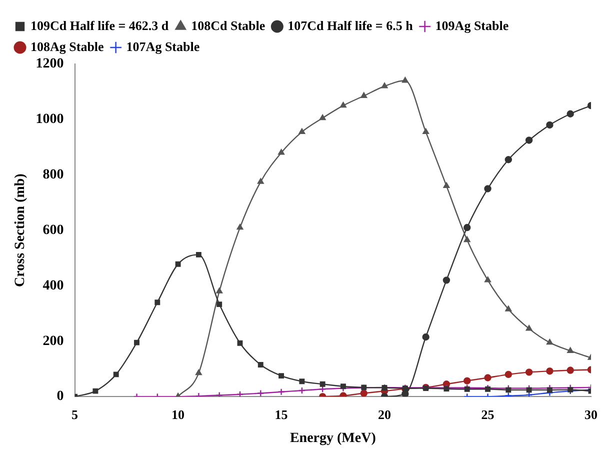 This screenshot has height=459, width=611. What do you see at coordinates (163, 46) in the screenshot?
I see `legend-label: 107Ag Stable` at bounding box center [163, 46].